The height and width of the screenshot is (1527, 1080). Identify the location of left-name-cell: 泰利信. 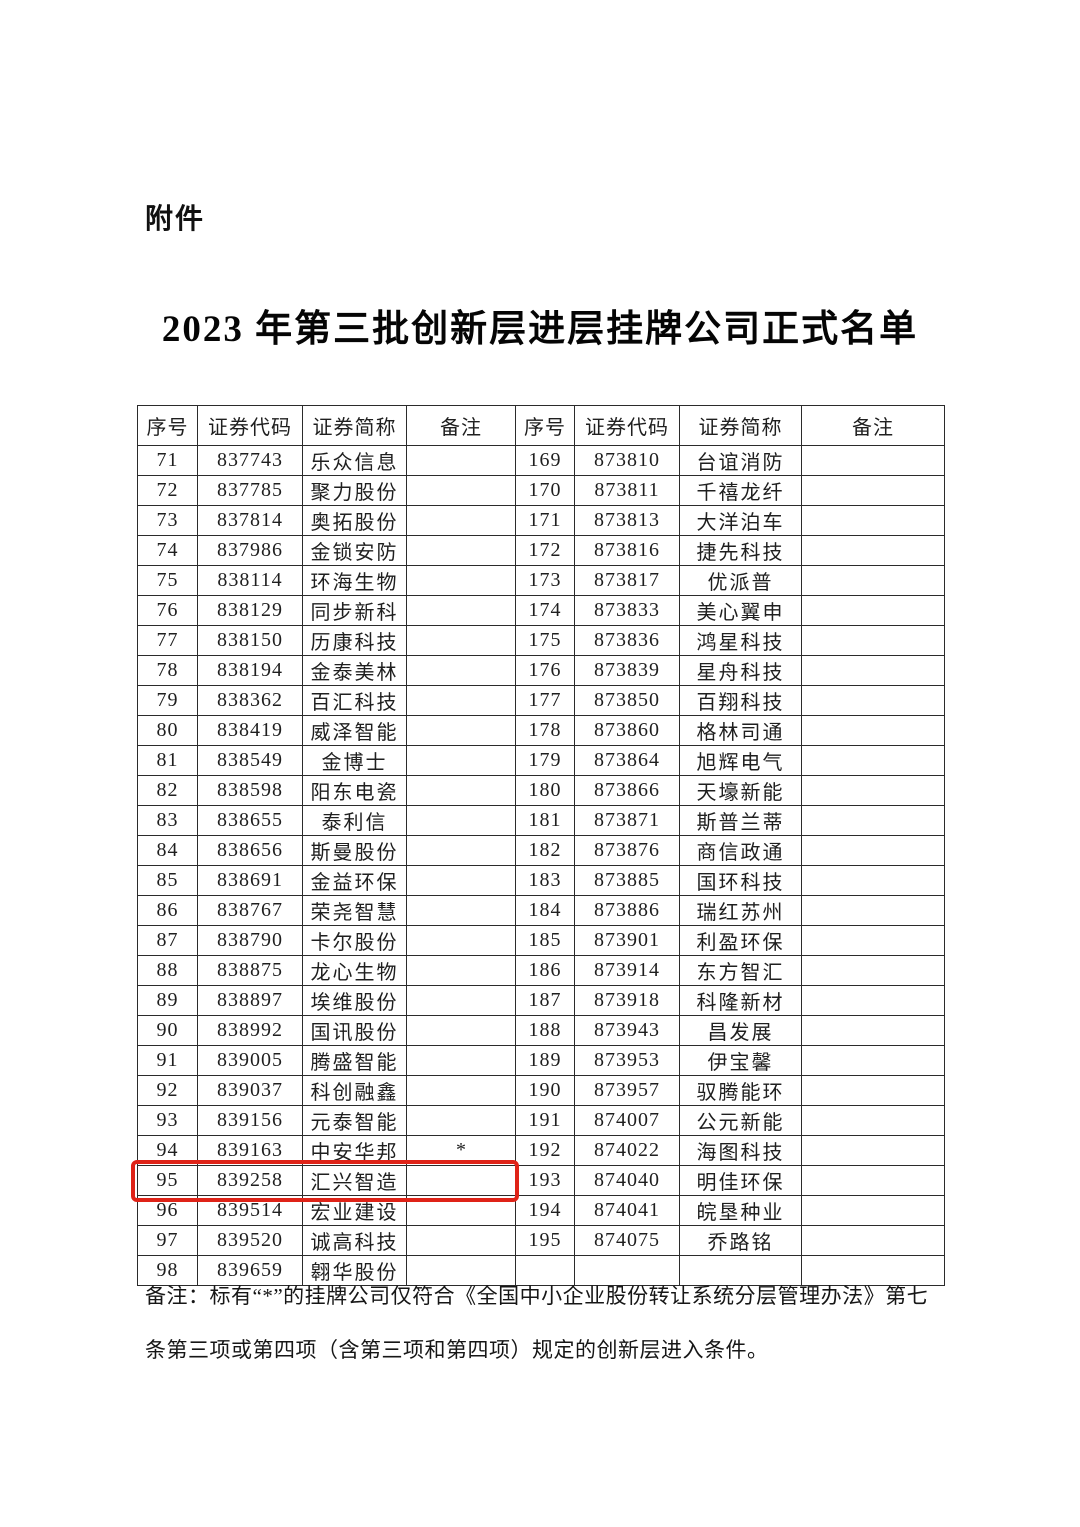
(354, 820).